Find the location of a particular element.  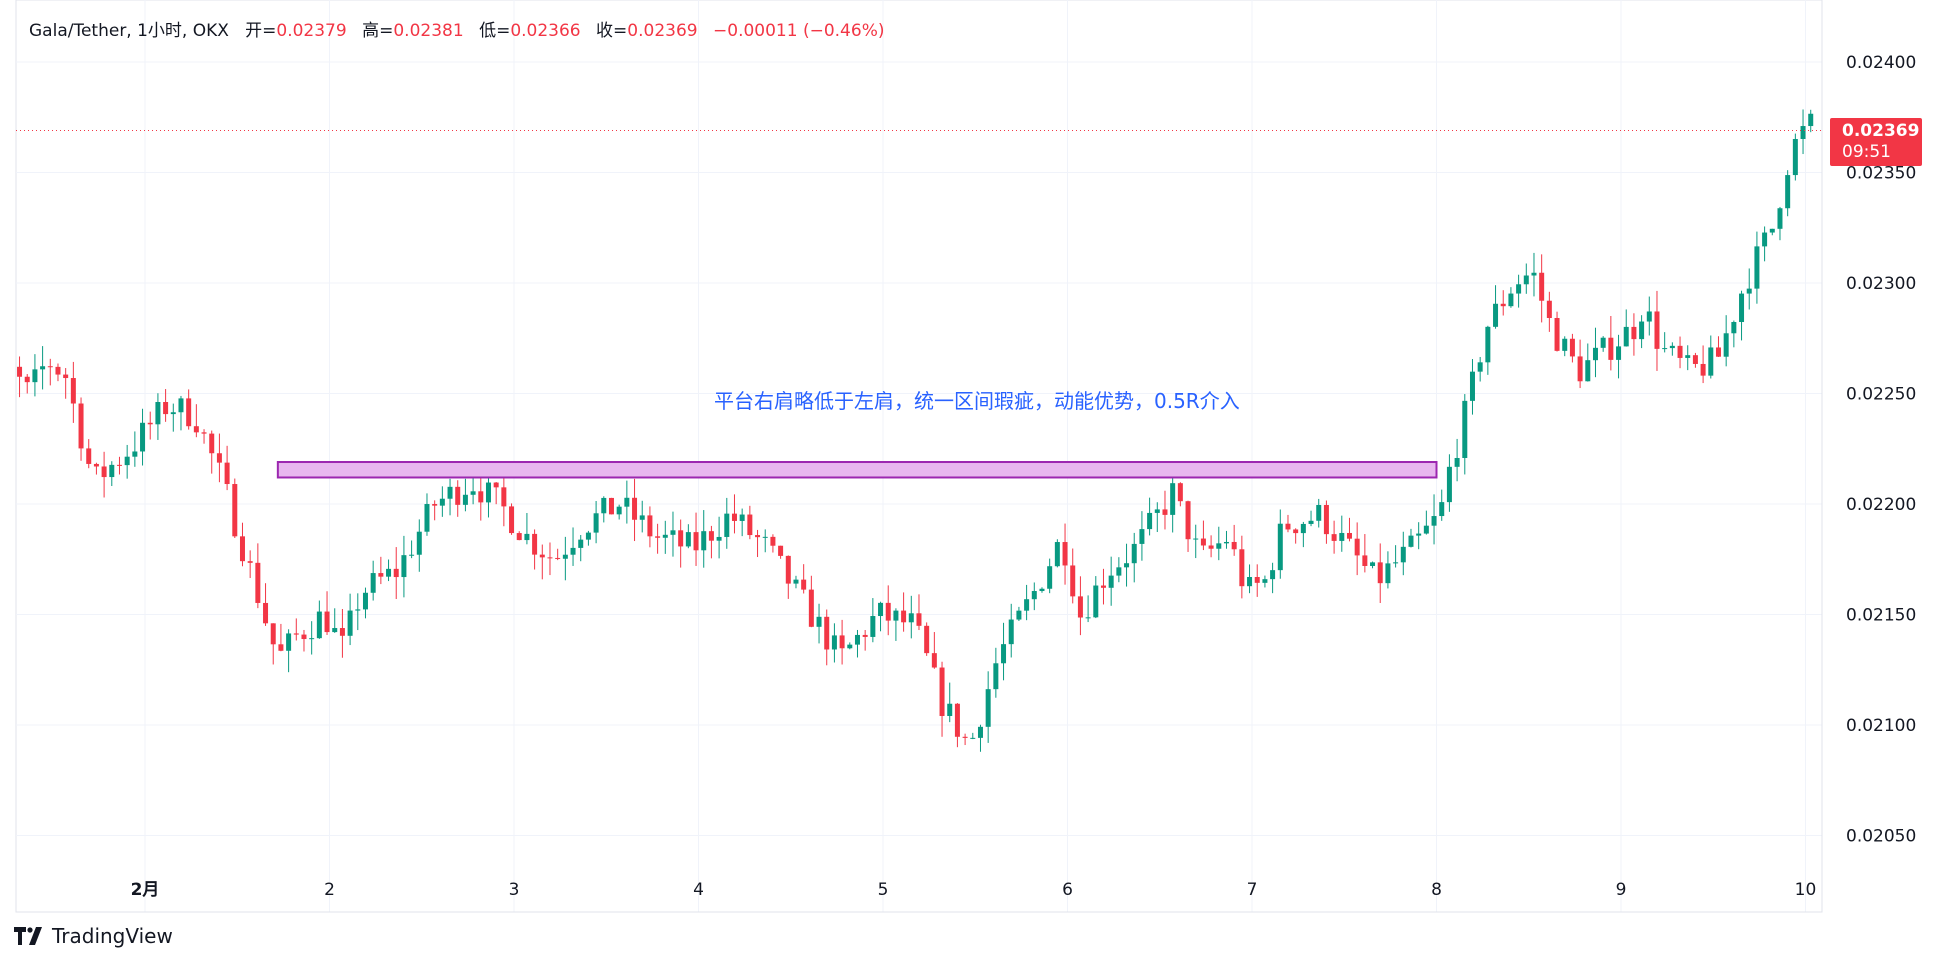

resistance-zone is located at coordinates (857, 470).